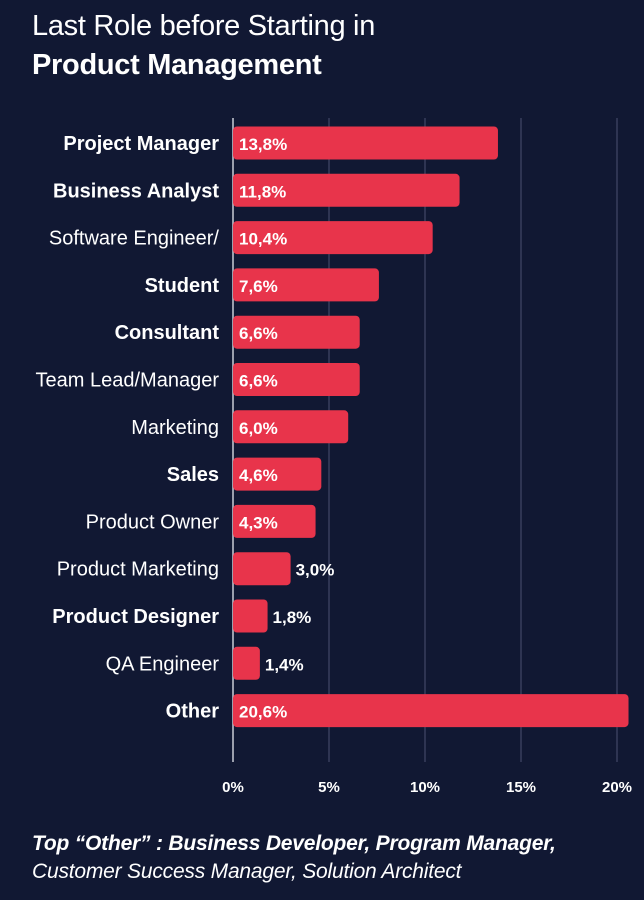 This screenshot has height=900, width=644. What do you see at coordinates (128, 381) in the screenshot?
I see `category-label: Team Lead/Manager` at bounding box center [128, 381].